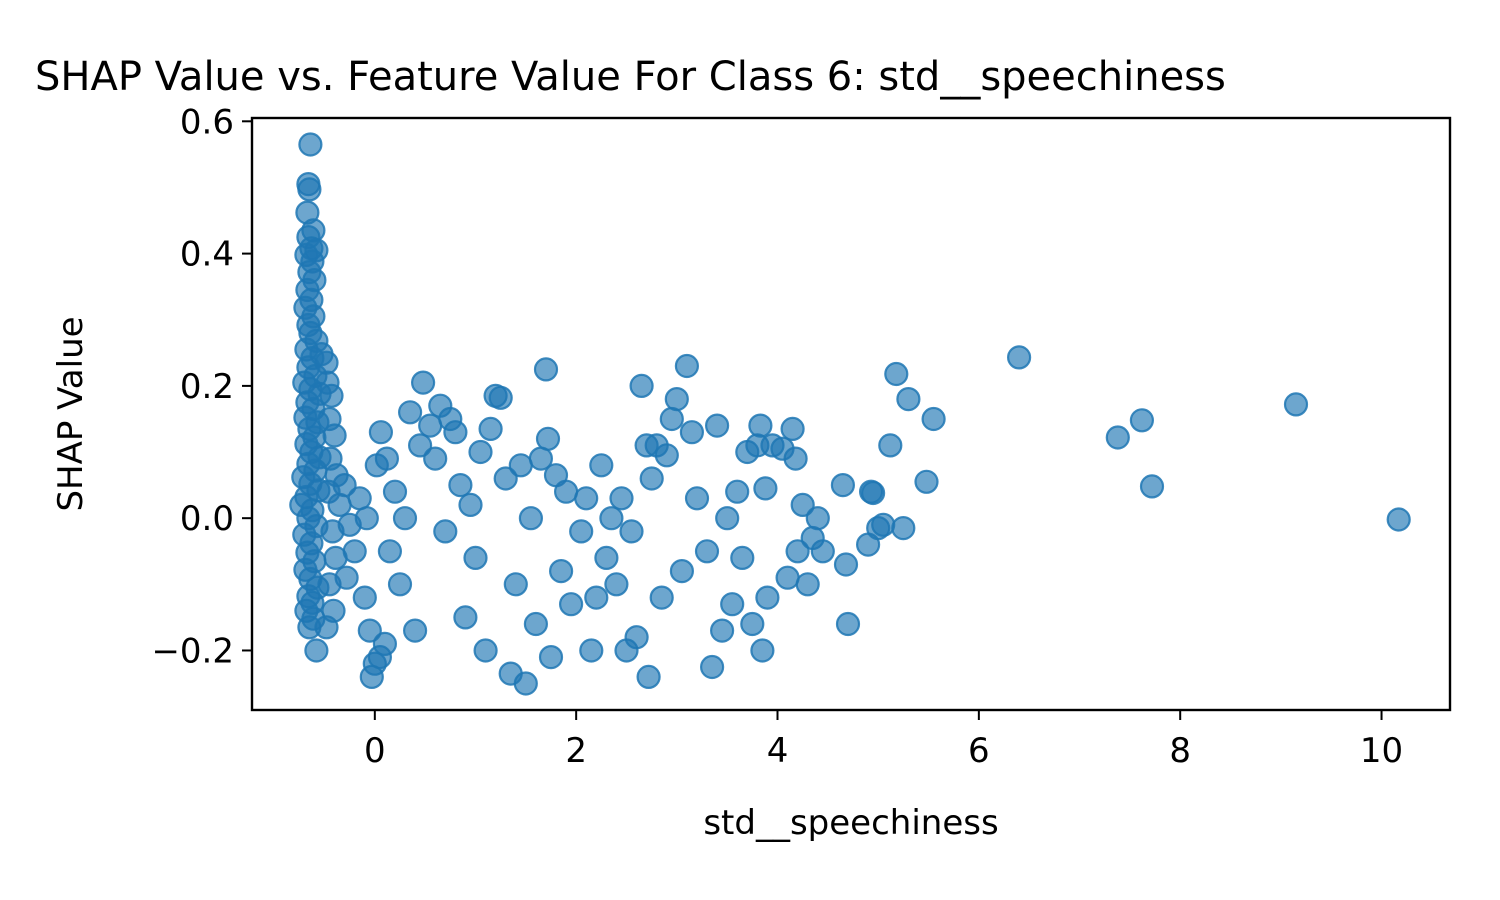  Describe the element at coordinates (883, 740) in the screenshot. I see `x-axis-ticks: 0 2 4 6 8 10` at that location.